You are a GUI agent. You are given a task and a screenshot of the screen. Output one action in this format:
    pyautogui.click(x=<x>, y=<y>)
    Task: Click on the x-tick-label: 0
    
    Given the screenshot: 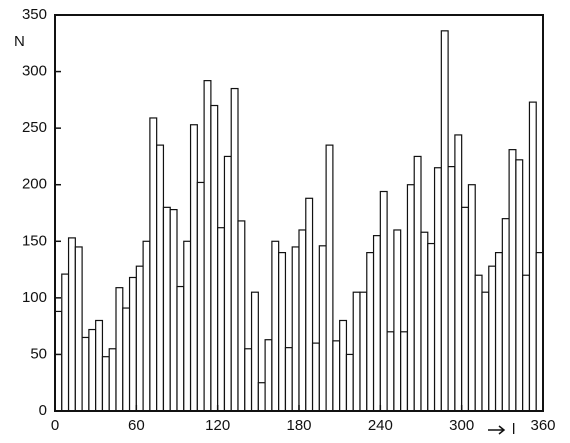 What is the action you would take?
    pyautogui.click(x=55, y=425)
    